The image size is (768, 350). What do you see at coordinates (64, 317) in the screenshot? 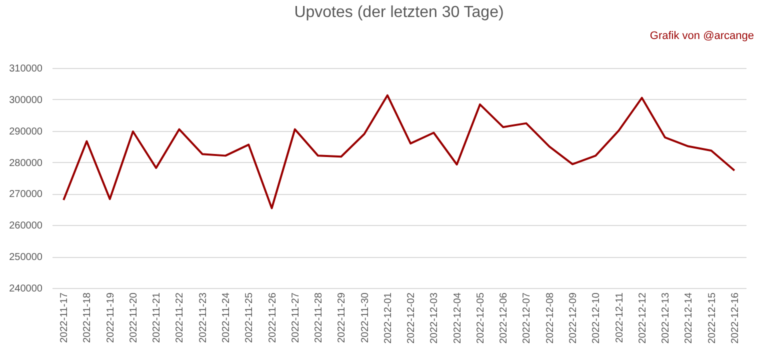
I see `x-tick-label: 2022-11-17` at bounding box center [64, 317].